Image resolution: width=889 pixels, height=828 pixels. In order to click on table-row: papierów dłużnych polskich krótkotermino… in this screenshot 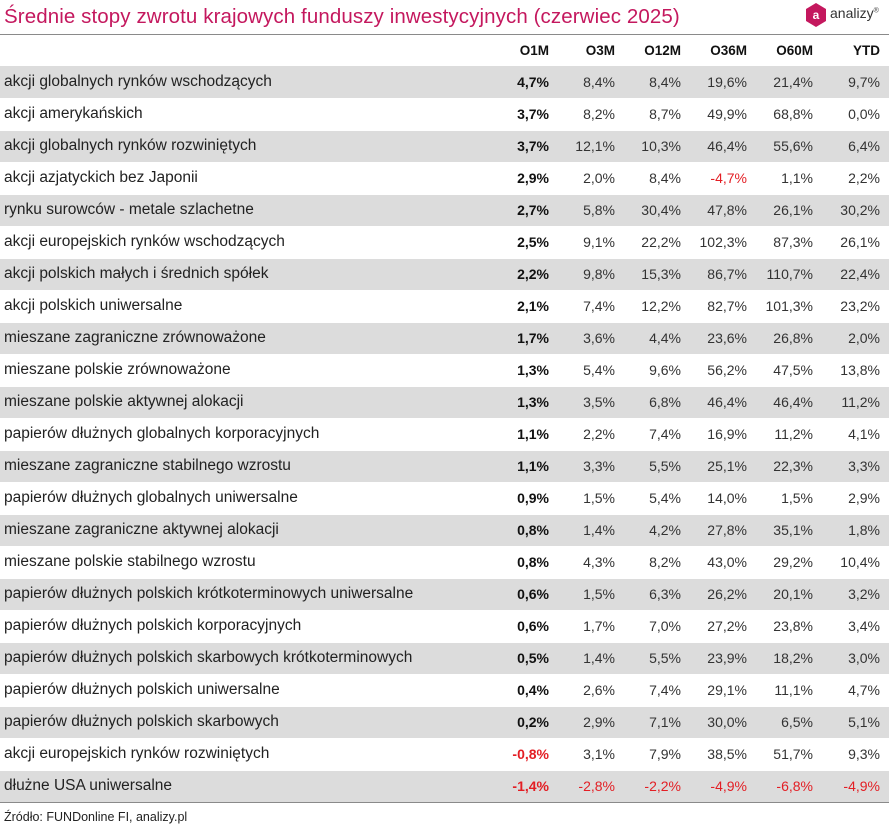, I will do `click(444, 594)`.